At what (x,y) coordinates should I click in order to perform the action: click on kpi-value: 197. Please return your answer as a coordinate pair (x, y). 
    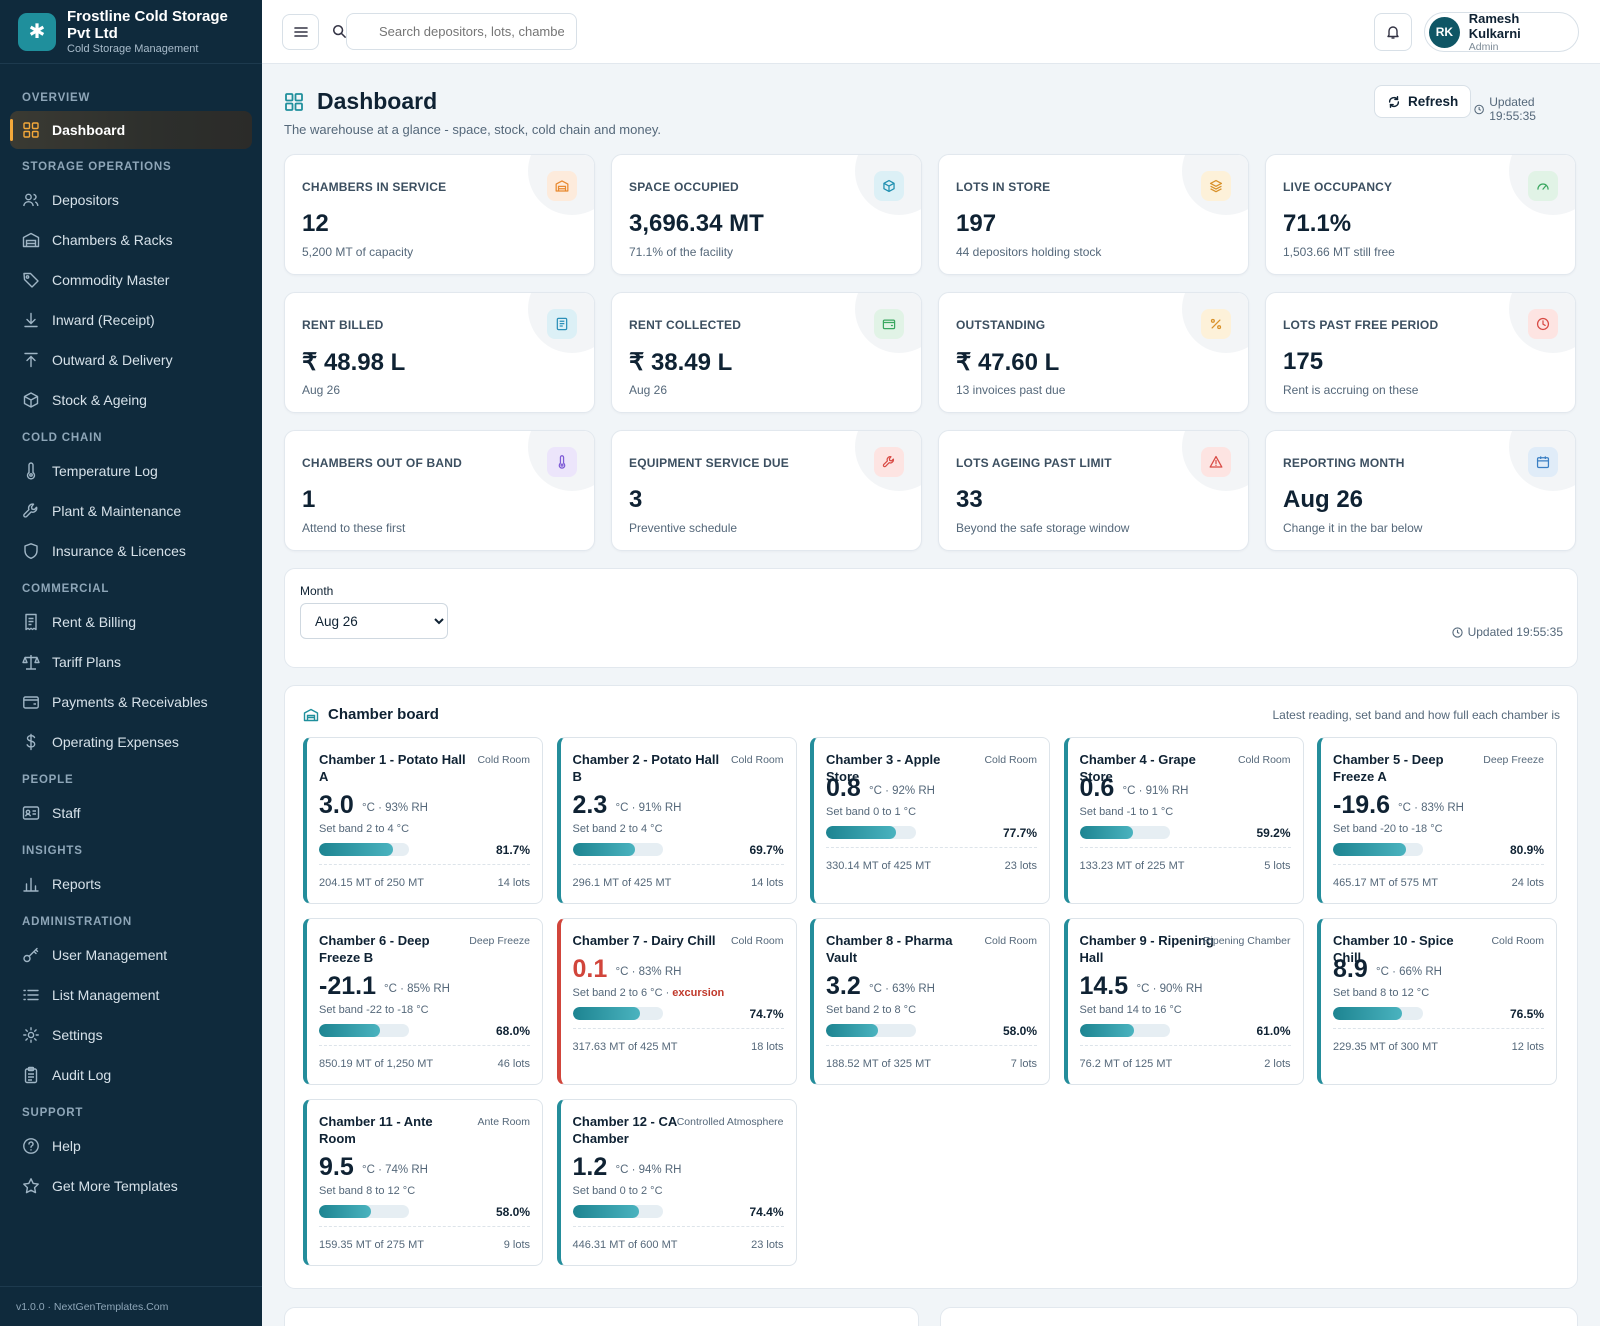
    Looking at the image, I should click on (976, 223).